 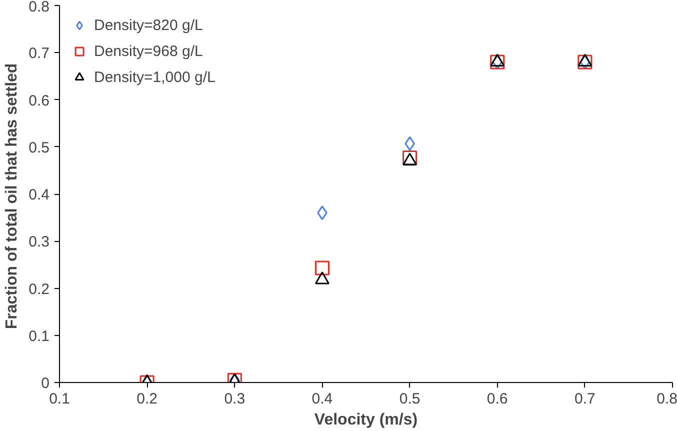 I want to click on y-tick-label: 0, so click(x=45, y=383).